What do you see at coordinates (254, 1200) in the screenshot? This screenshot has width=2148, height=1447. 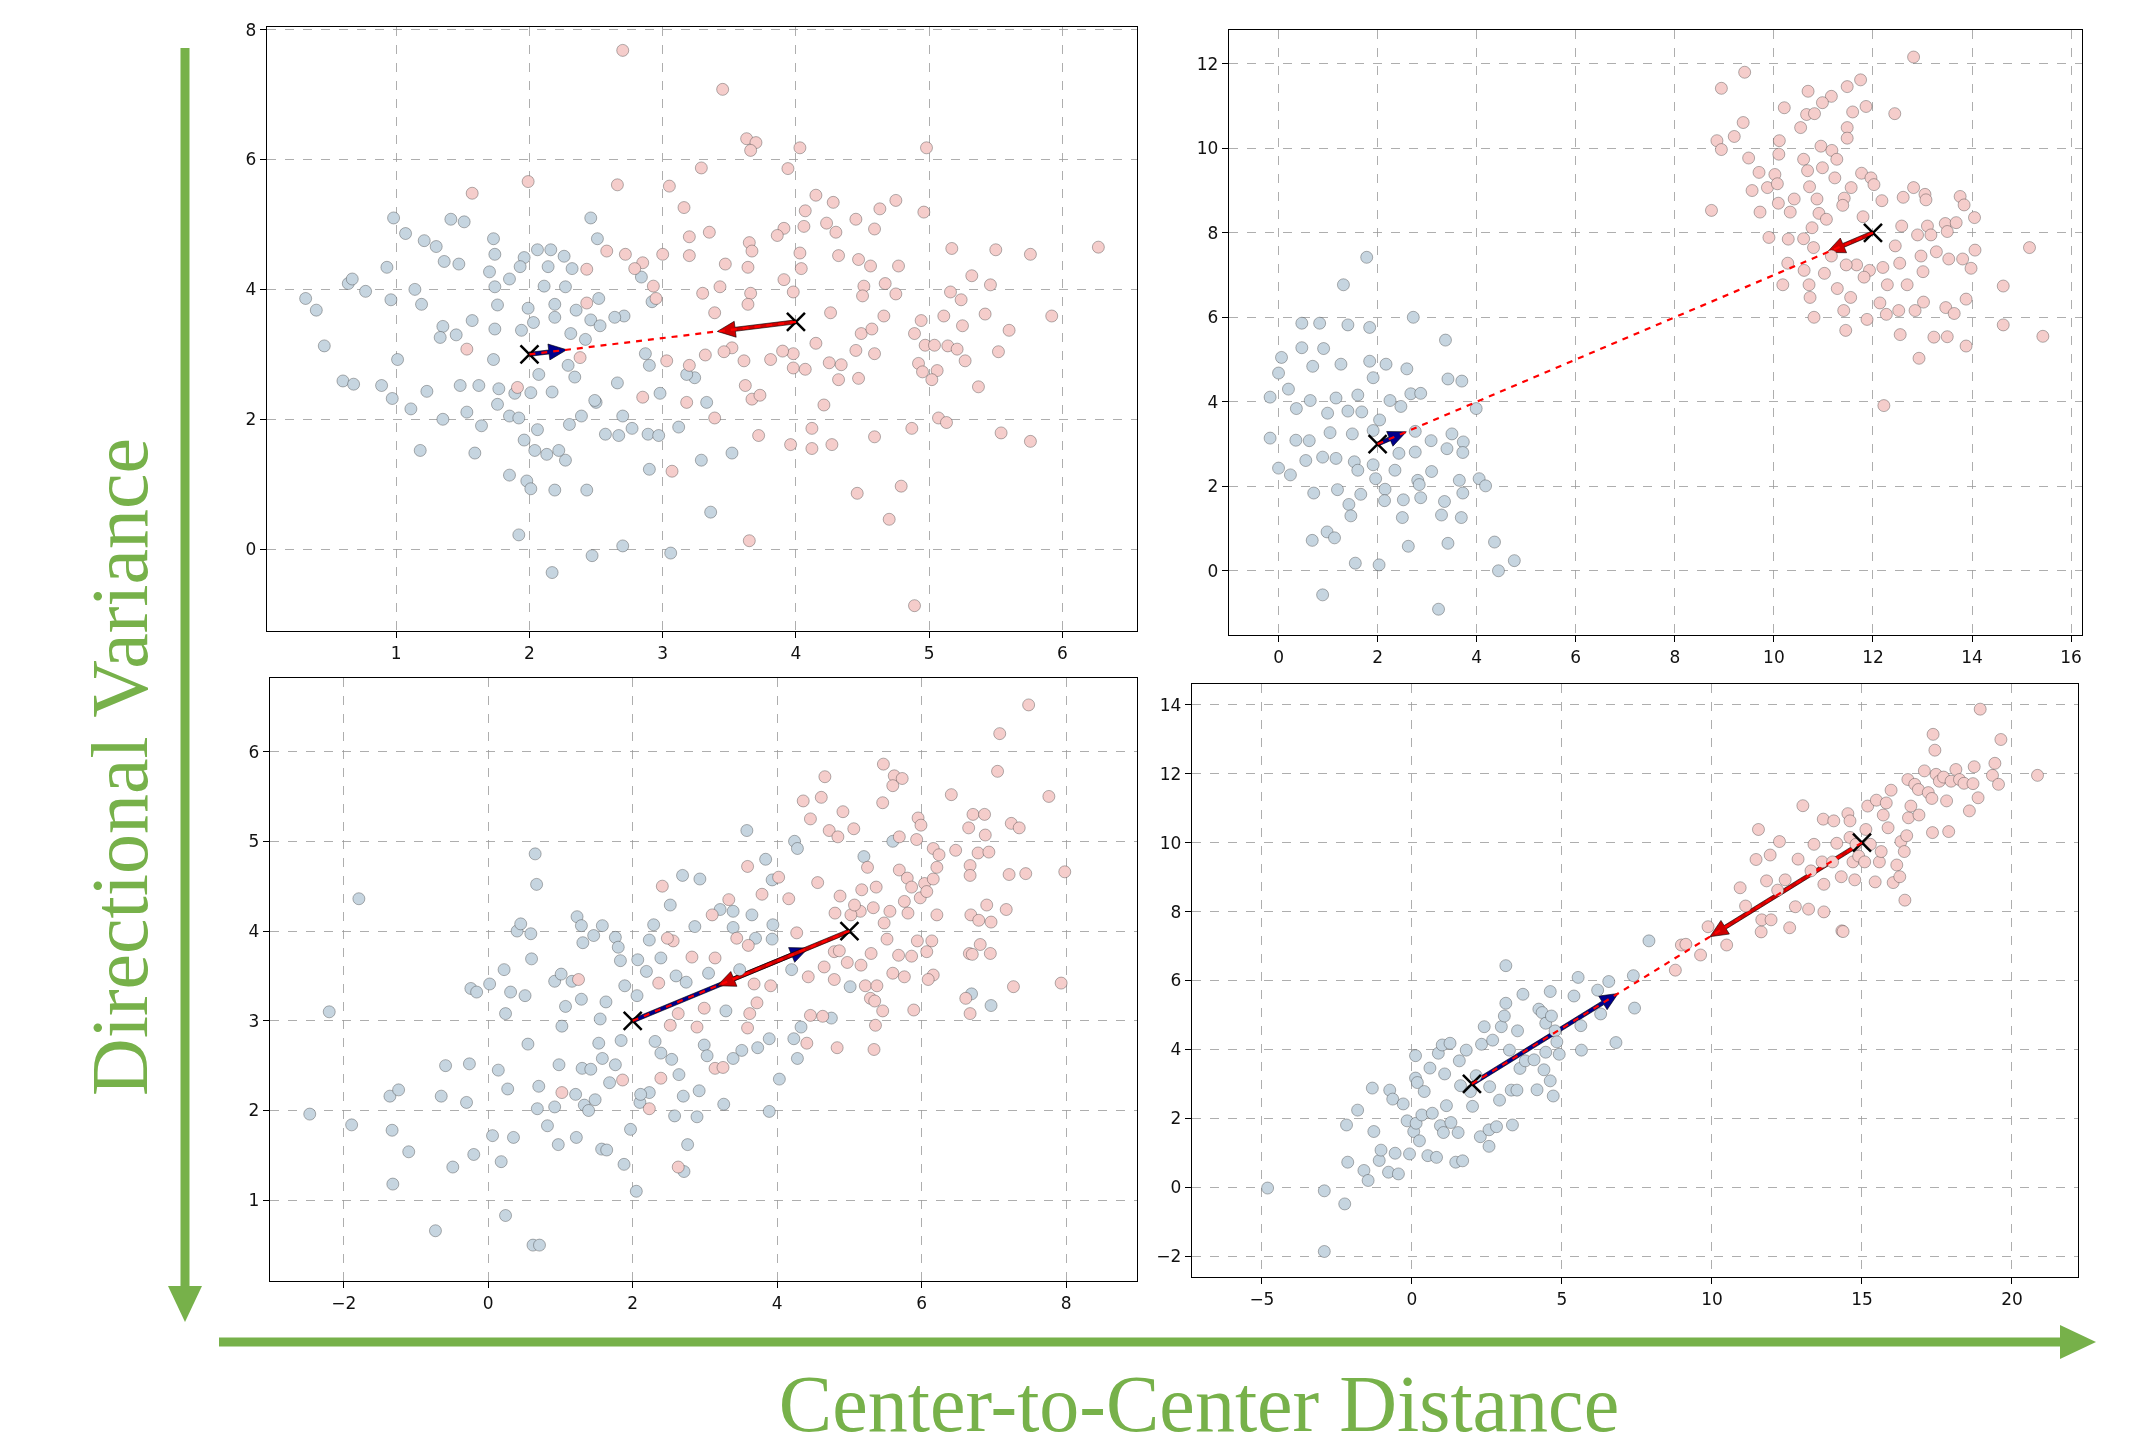 I see `y-tick-label: 1` at bounding box center [254, 1200].